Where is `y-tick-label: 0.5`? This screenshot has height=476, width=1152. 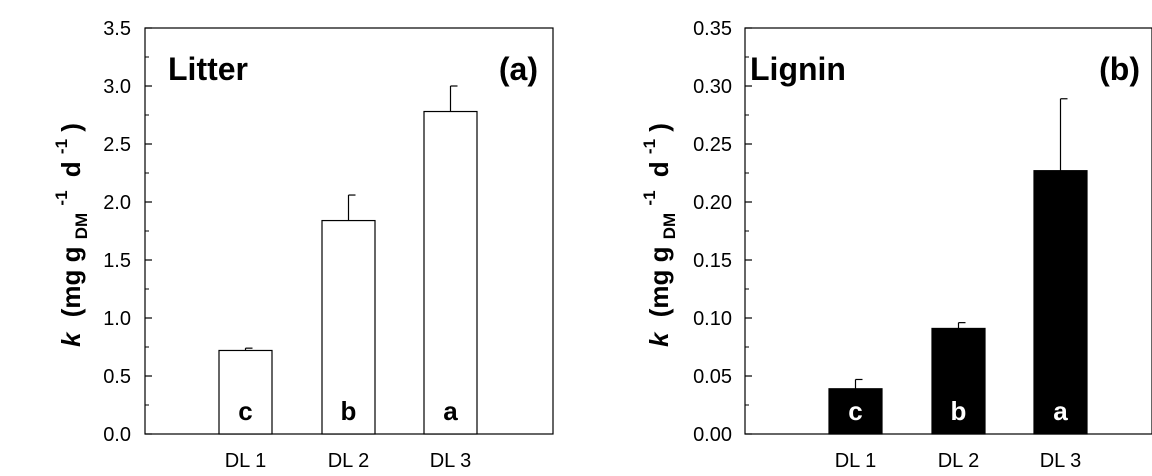 y-tick-label: 0.5 is located at coordinates (117, 377).